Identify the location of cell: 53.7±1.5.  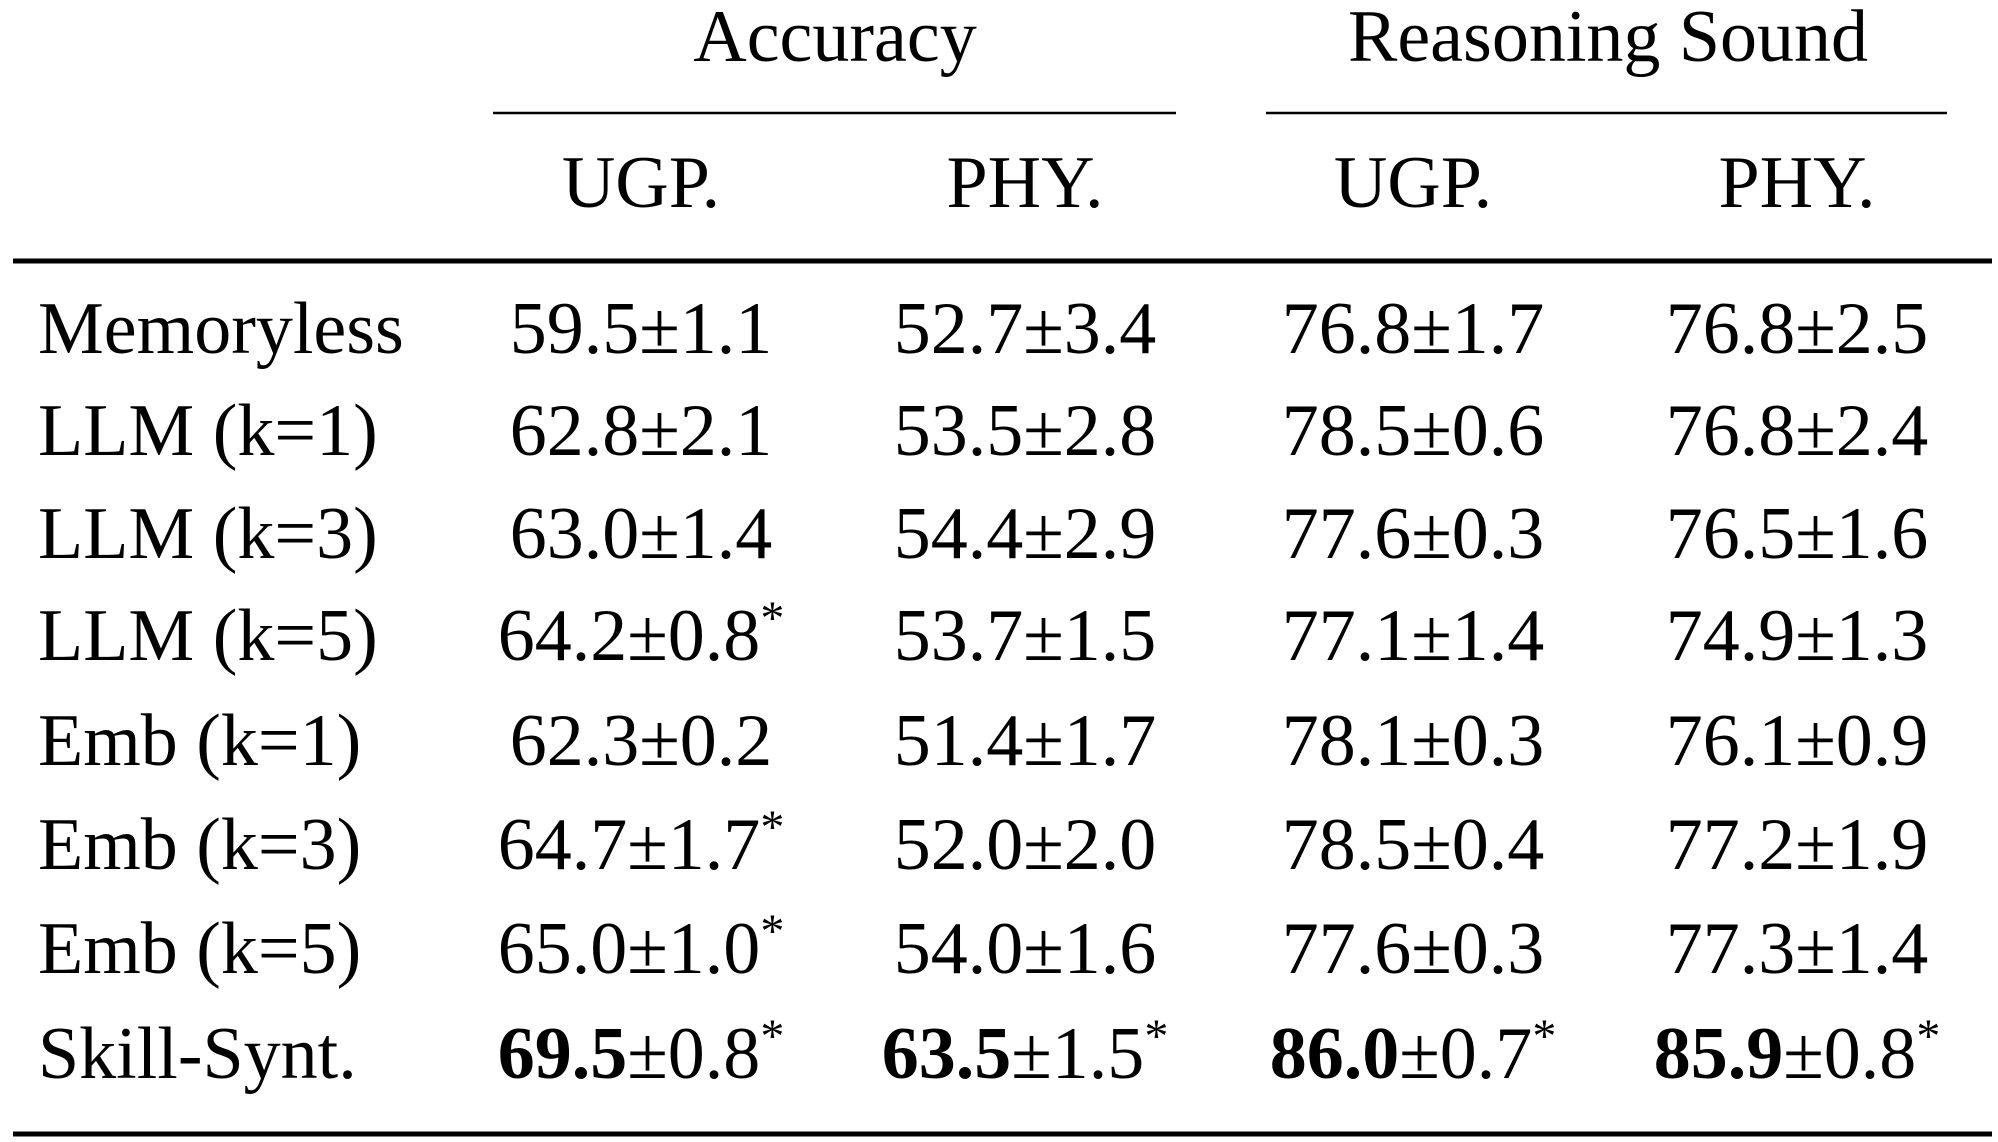
(1025, 636).